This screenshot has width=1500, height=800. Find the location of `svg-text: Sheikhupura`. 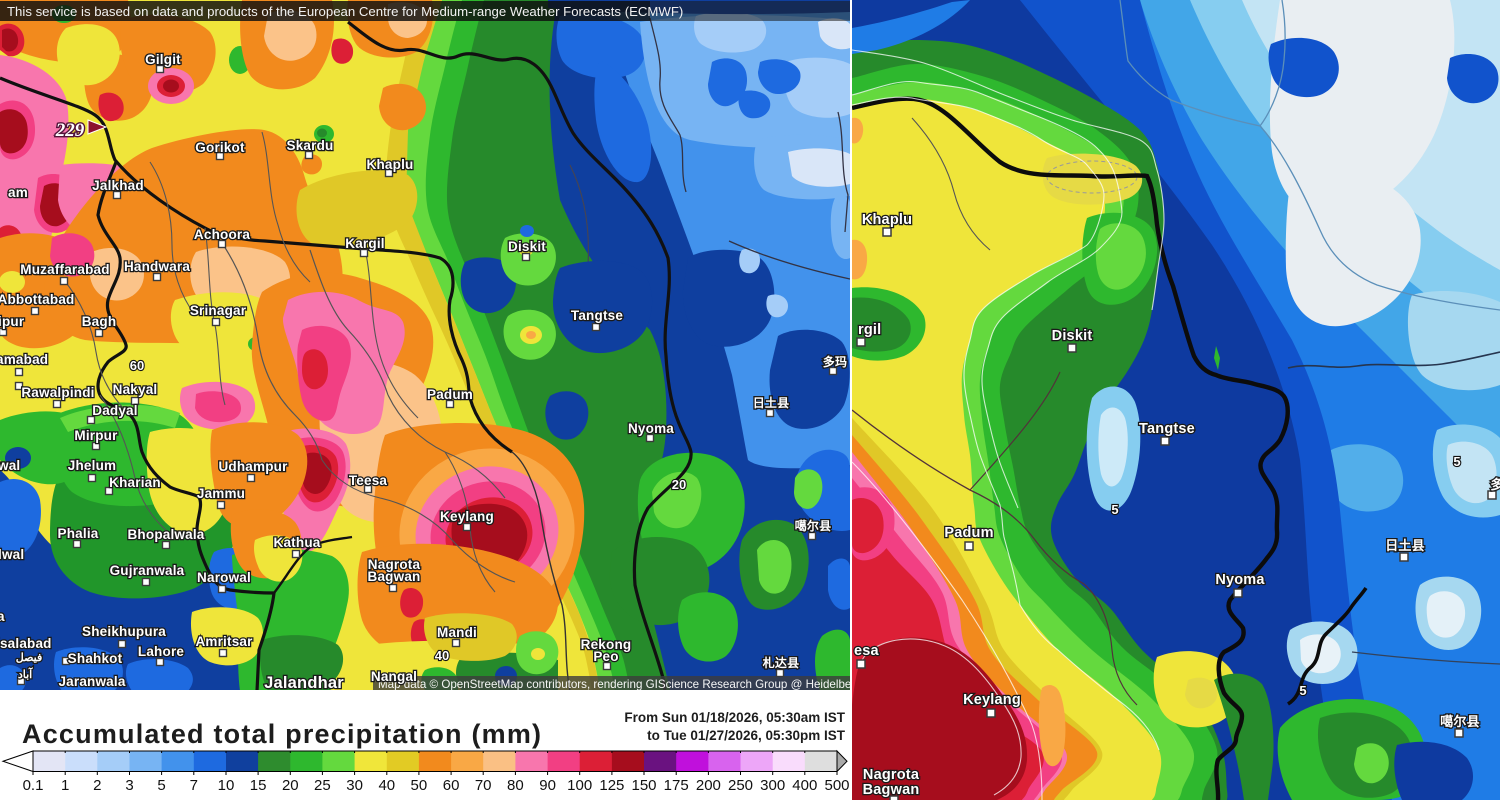

svg-text: Sheikhupura is located at coordinates (124, 631).